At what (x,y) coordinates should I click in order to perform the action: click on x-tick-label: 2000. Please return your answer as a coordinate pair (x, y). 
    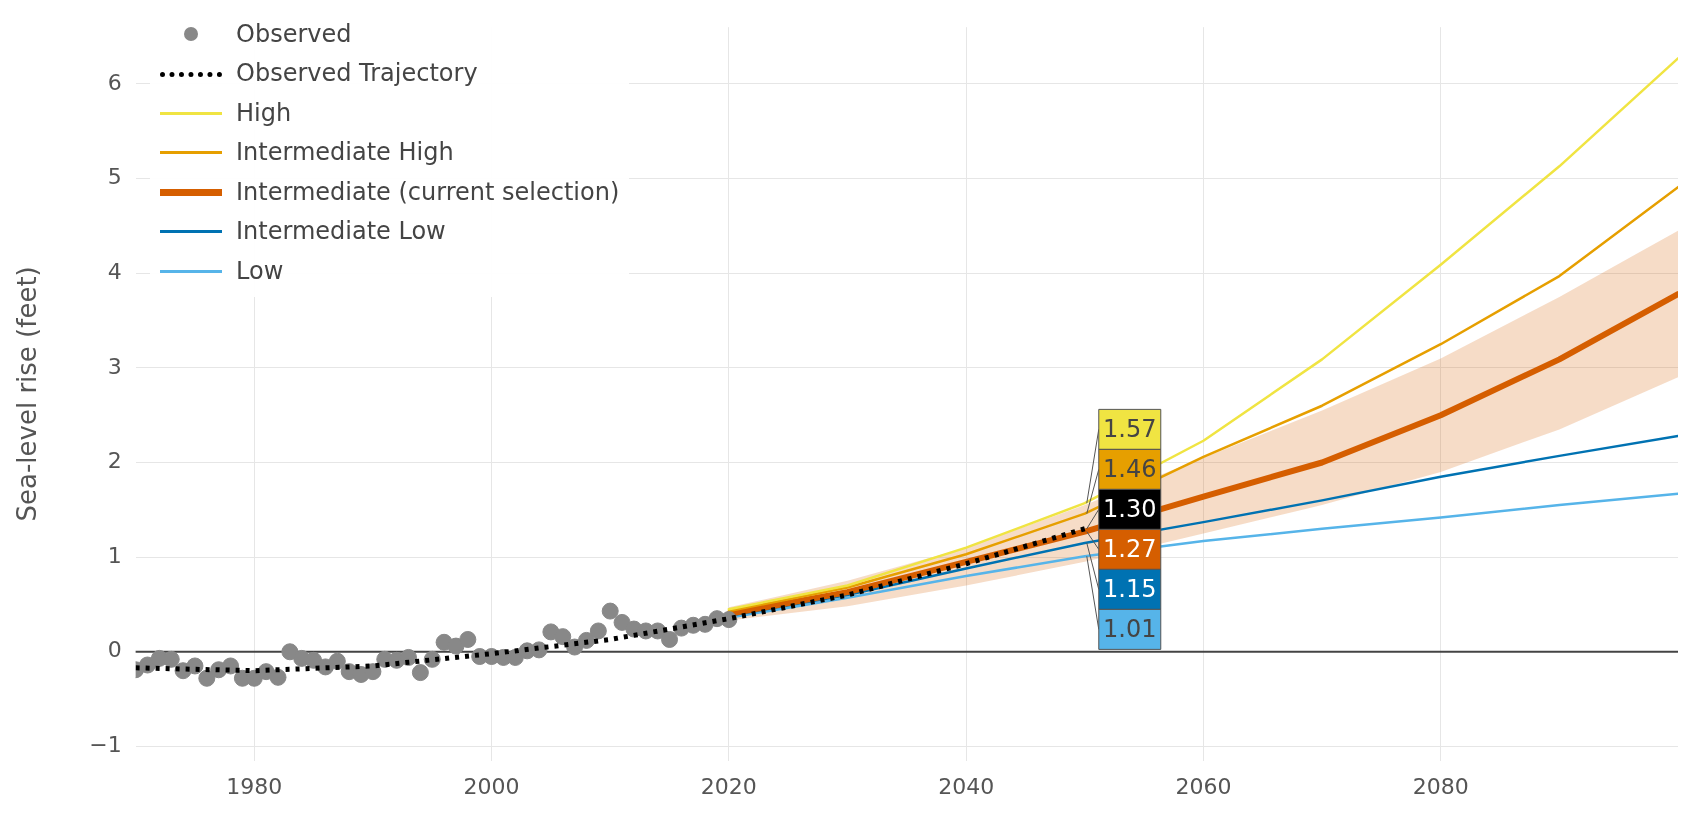
    Looking at the image, I should click on (491, 786).